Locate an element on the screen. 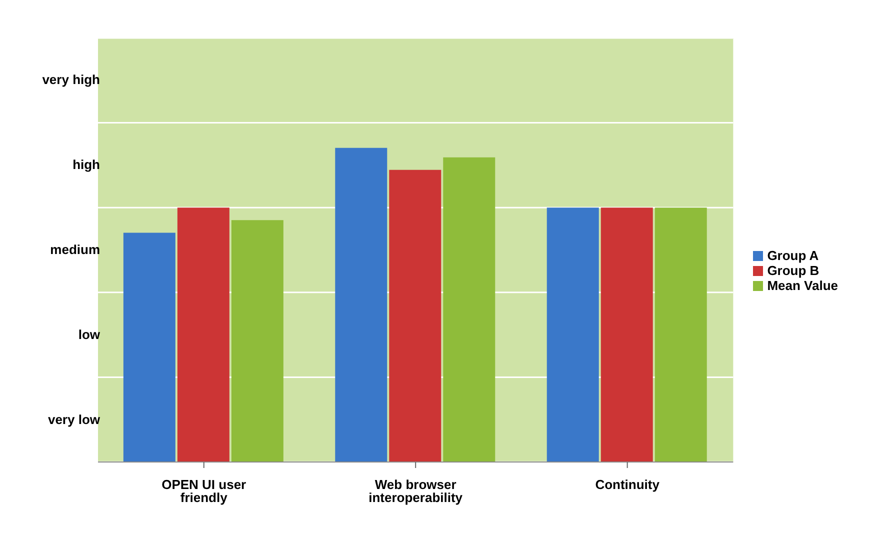  x-tick-label: OPEN UI user friendly is located at coordinates (204, 491).